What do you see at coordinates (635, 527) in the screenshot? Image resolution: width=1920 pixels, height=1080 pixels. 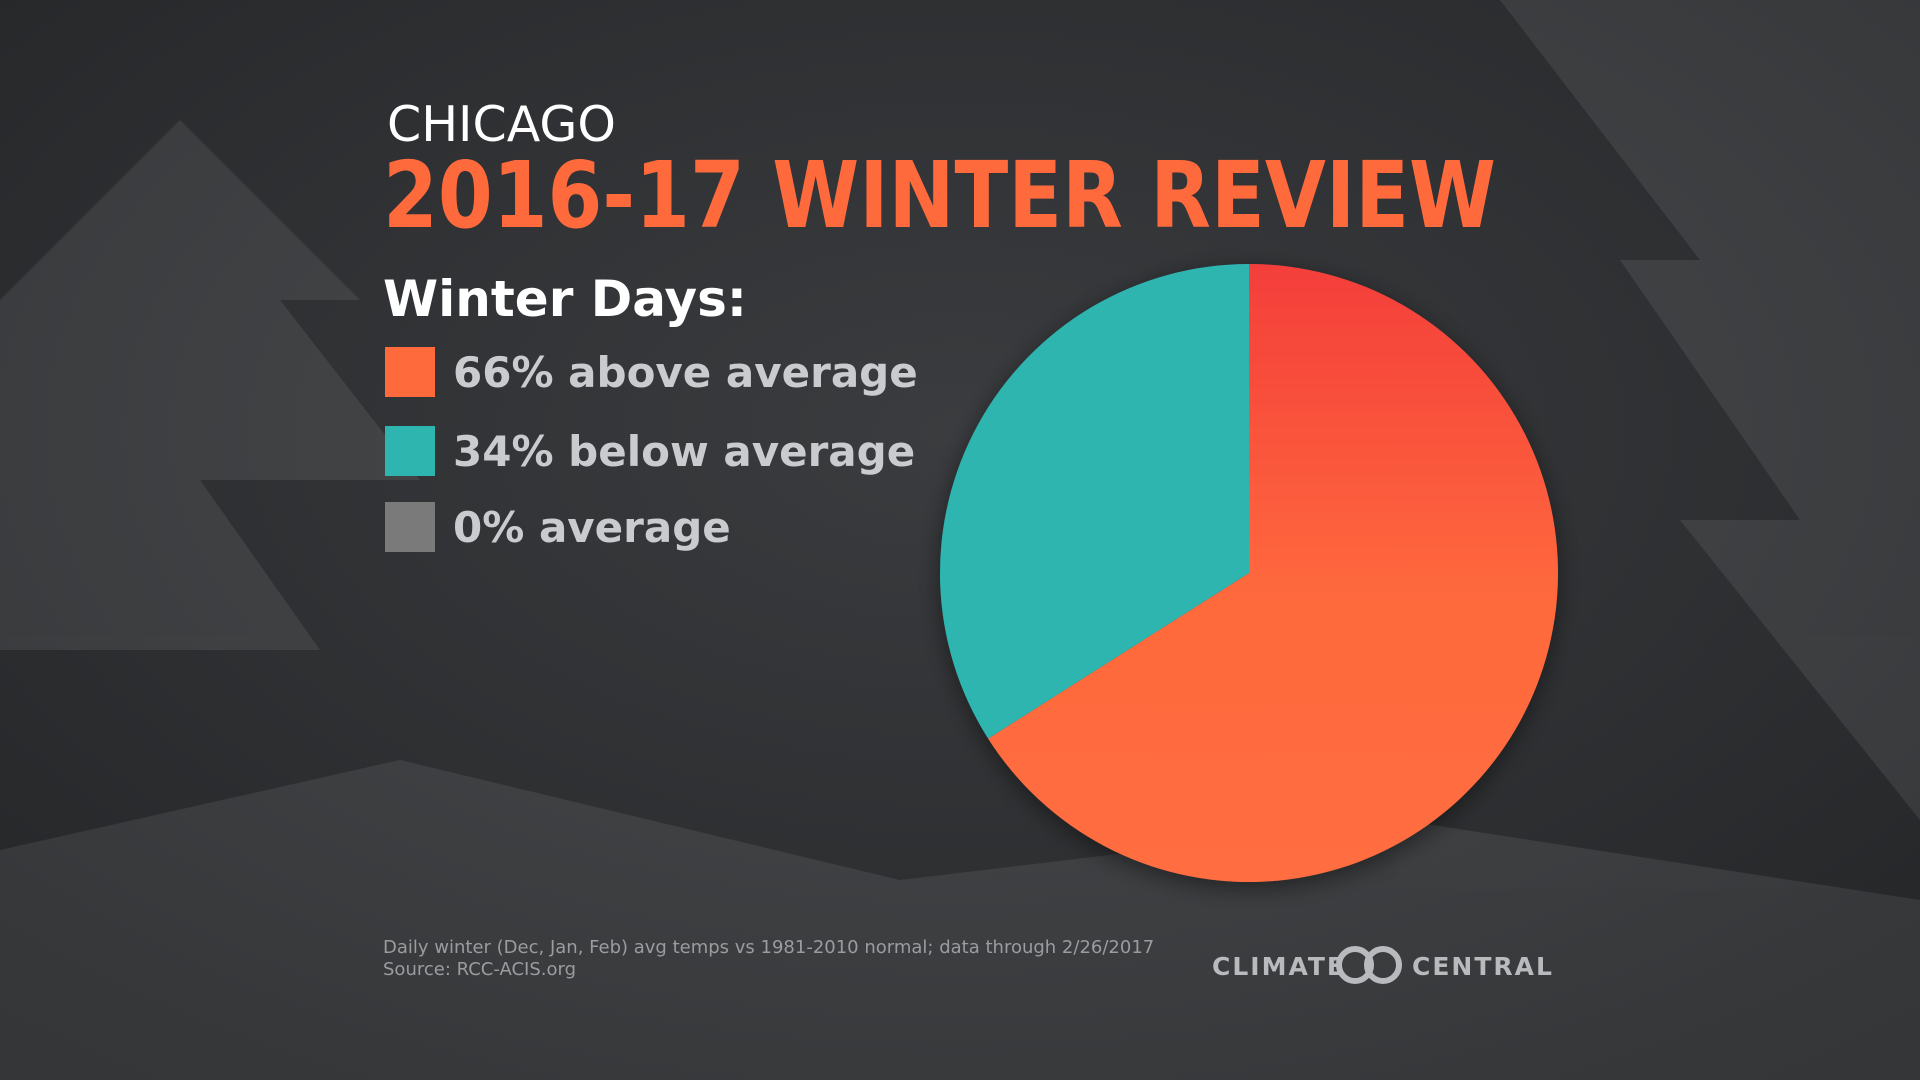 I see `legend-category: average` at bounding box center [635, 527].